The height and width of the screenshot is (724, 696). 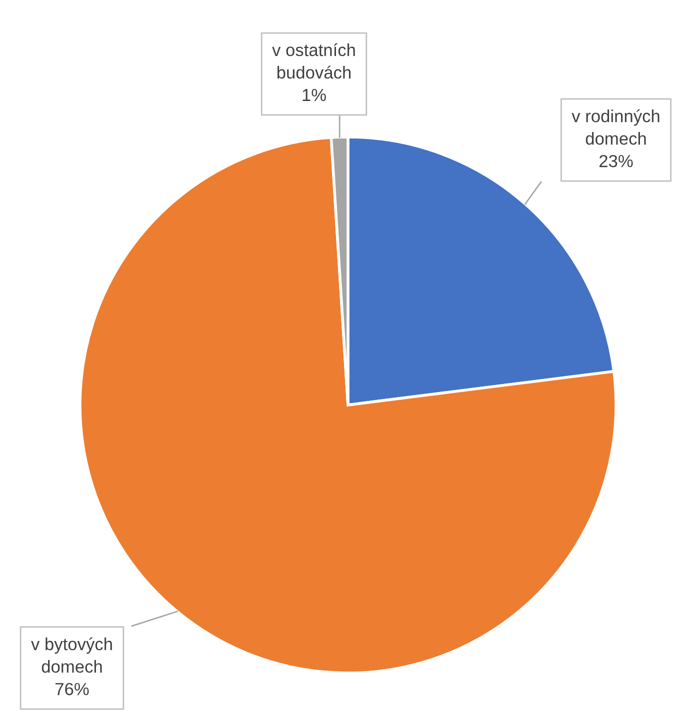 I want to click on slice-label: v bytových domech, so click(x=71, y=655).